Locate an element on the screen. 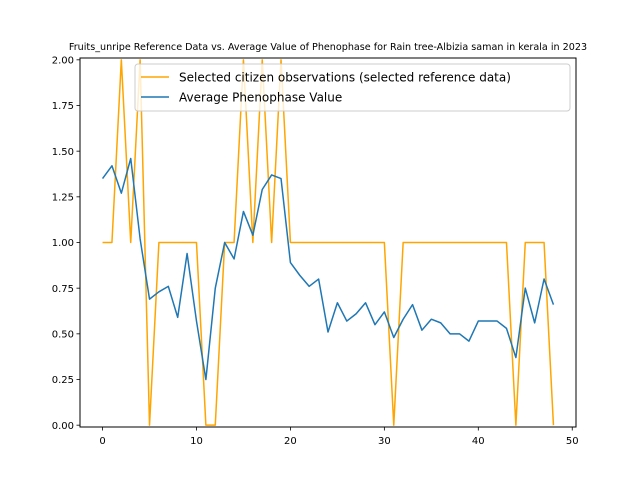 This screenshot has width=640, height=484. legend-box is located at coordinates (352, 87).